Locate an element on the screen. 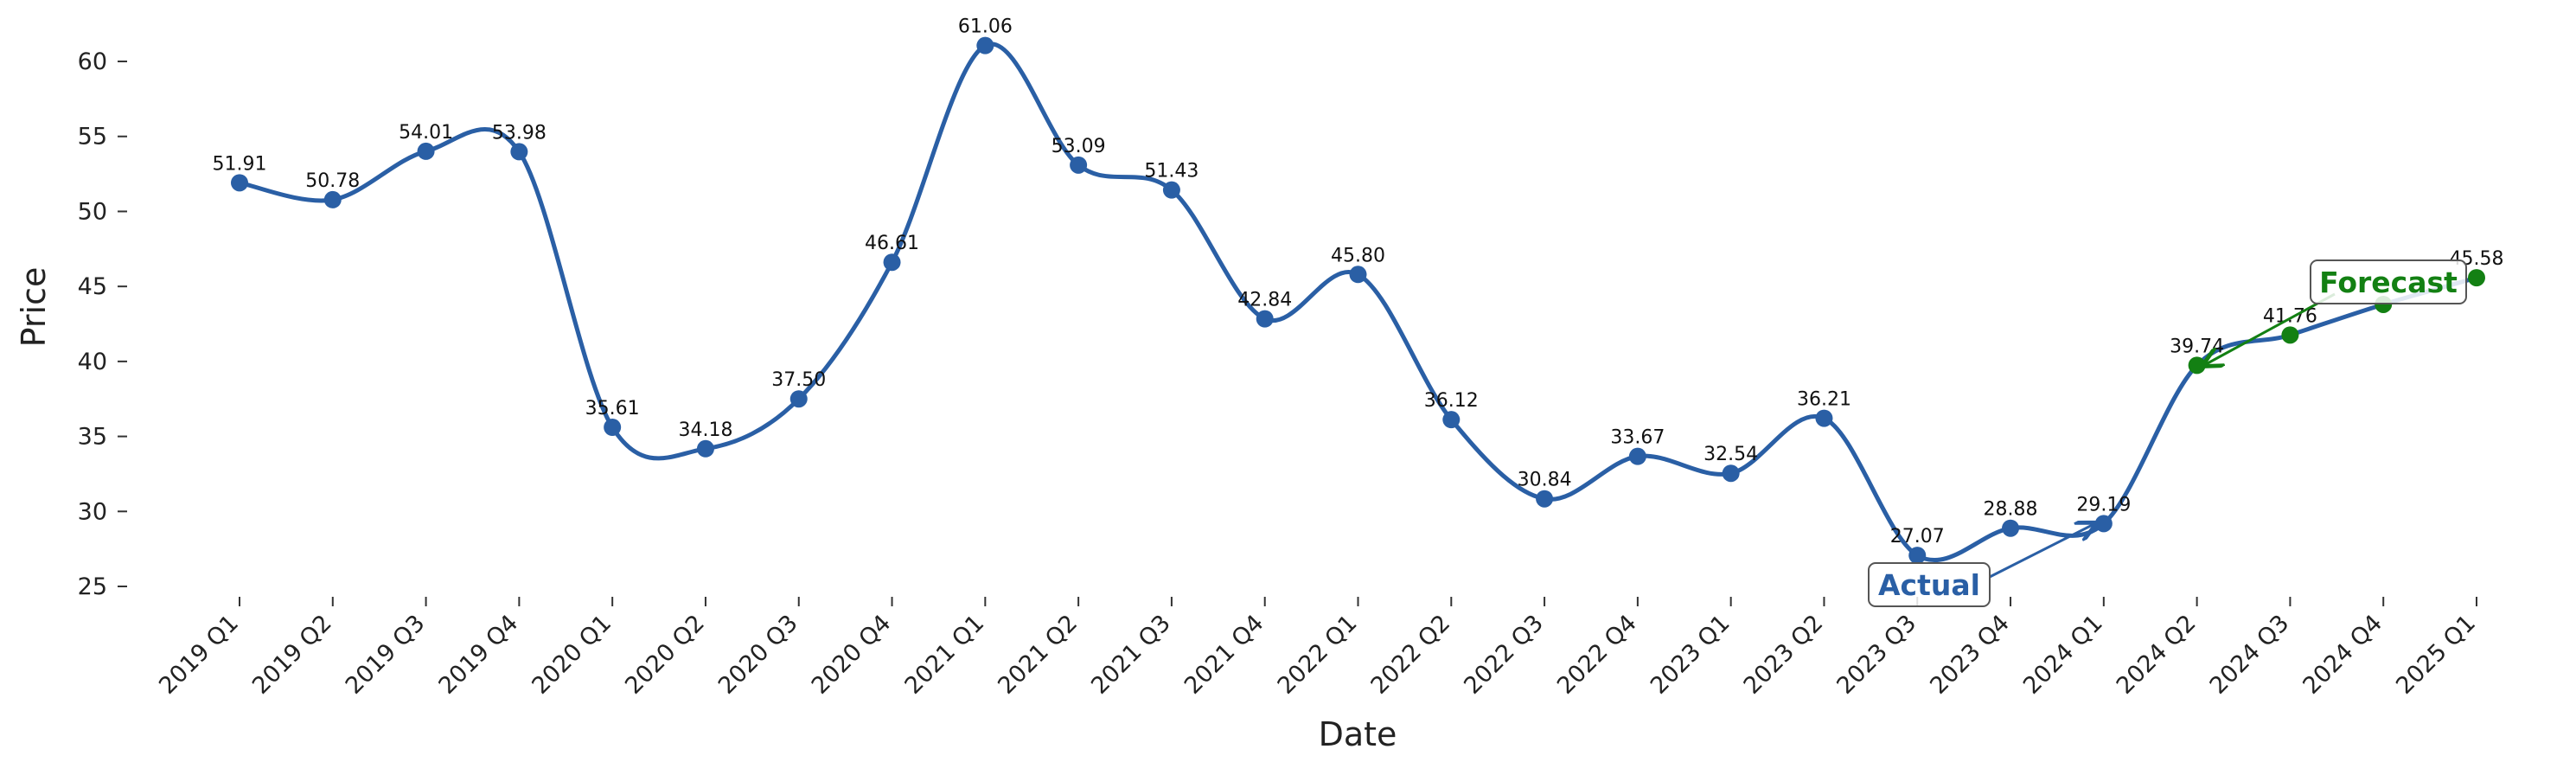 Image resolution: width=2576 pixels, height=762 pixels. x-tick-label: 2023 Q4 is located at coordinates (1970, 655).